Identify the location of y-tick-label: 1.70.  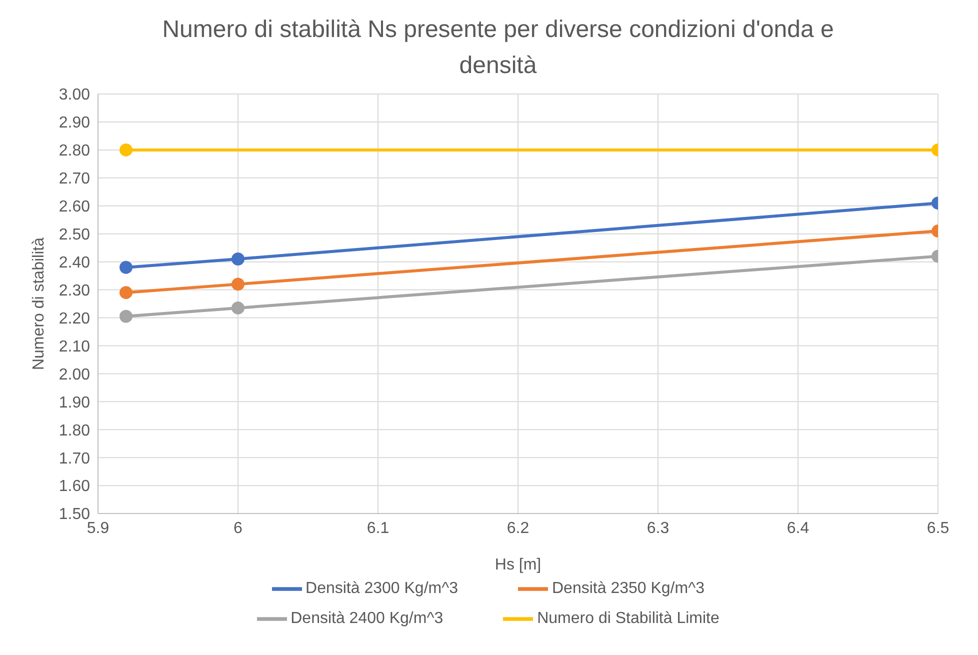
(74, 459).